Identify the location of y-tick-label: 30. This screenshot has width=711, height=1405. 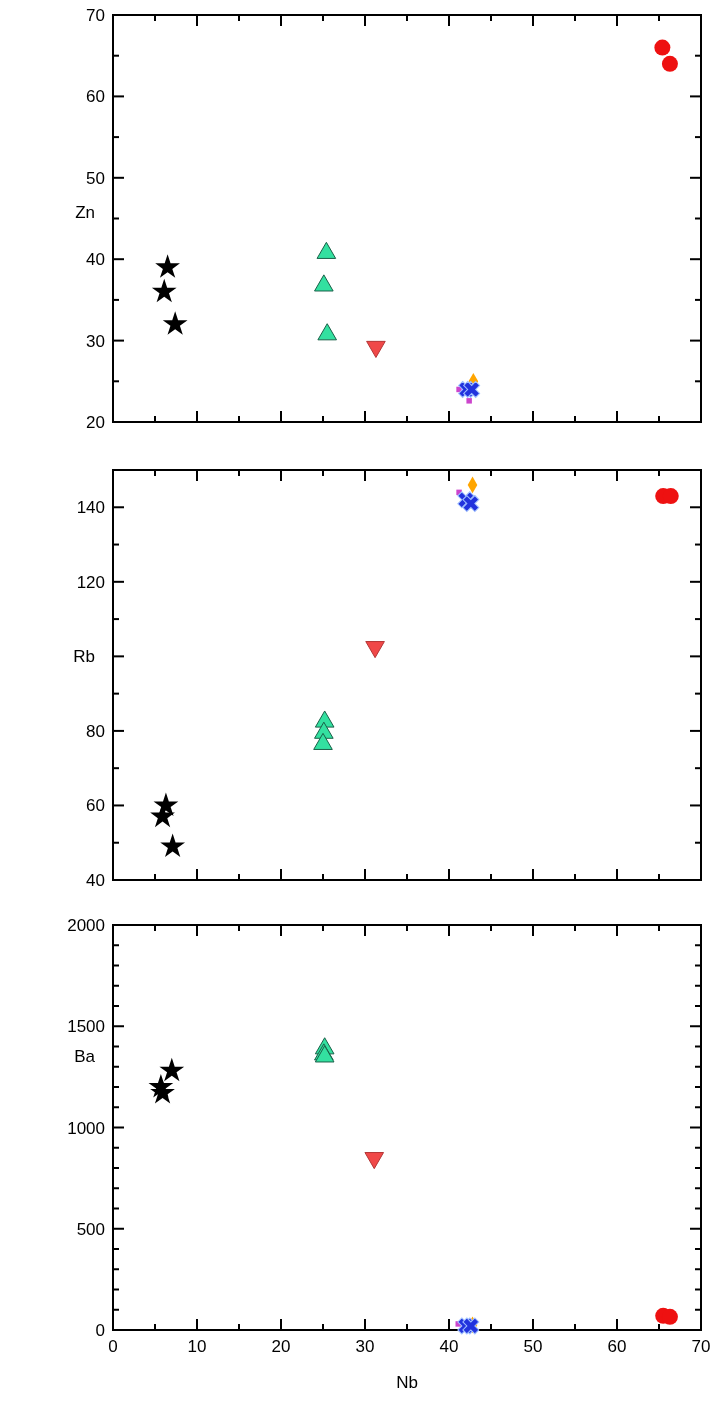
(95, 341).